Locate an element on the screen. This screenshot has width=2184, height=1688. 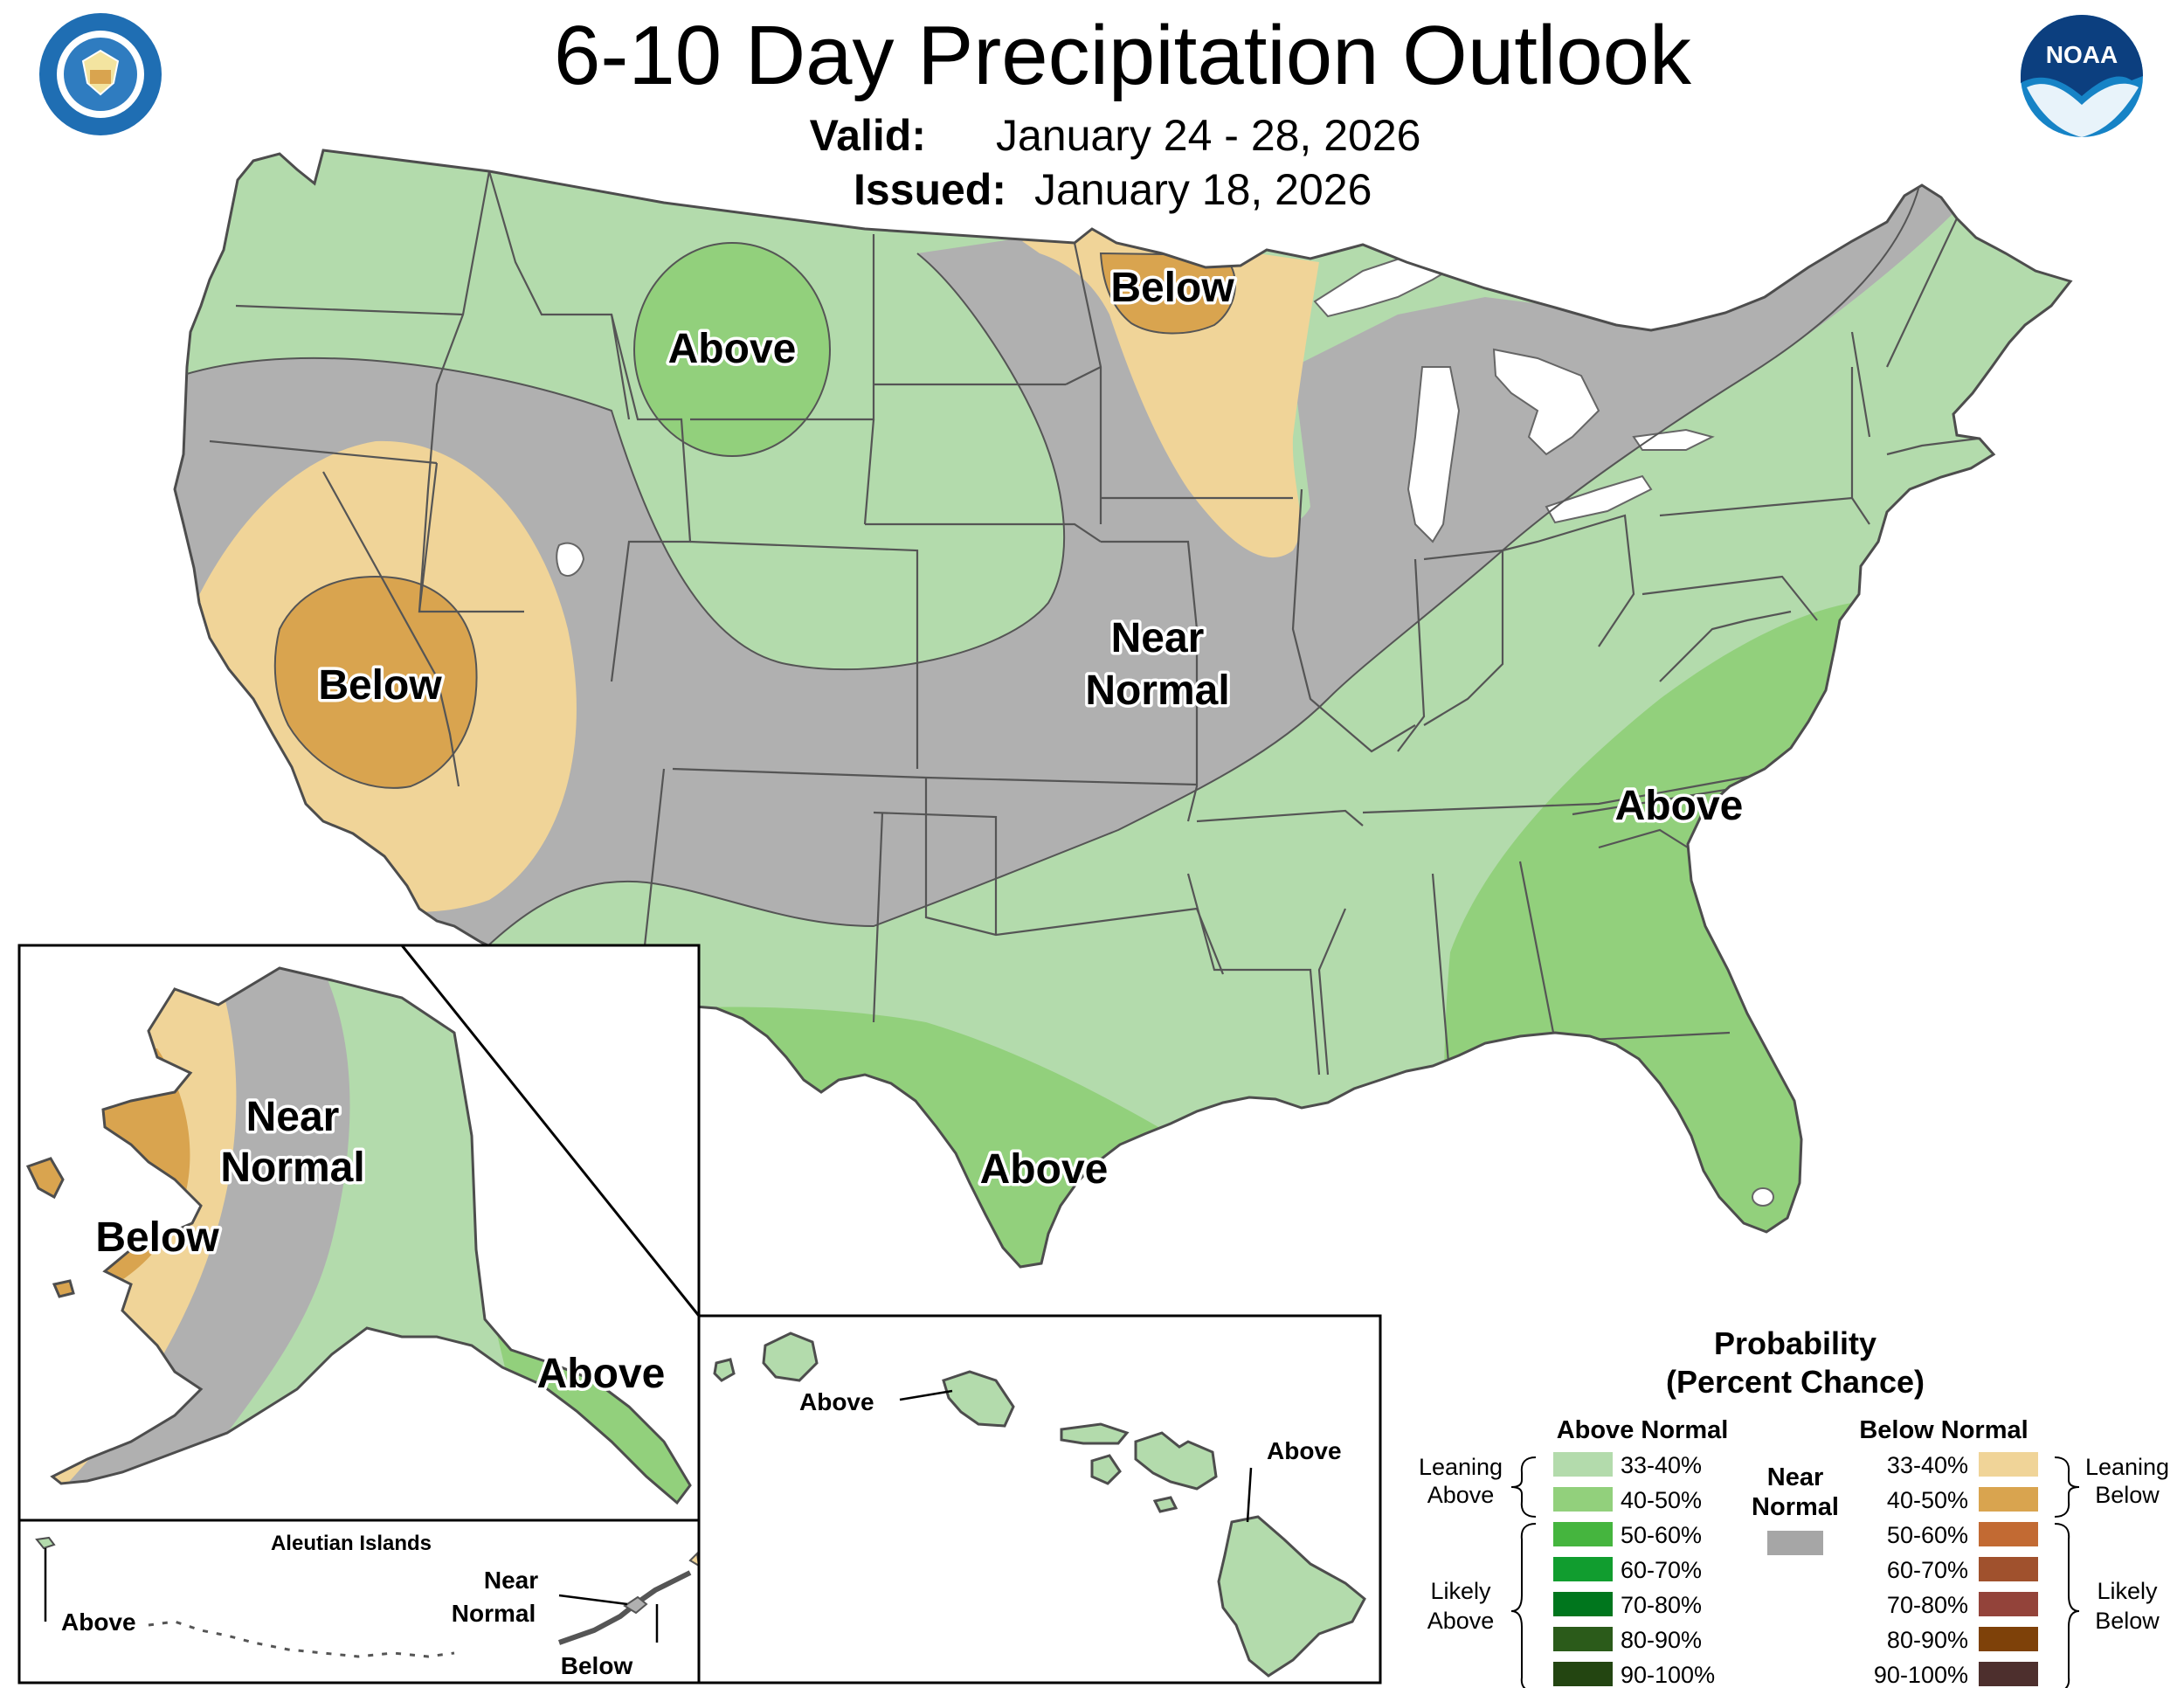
legend-range-below-6: 80-90% is located at coordinates (1927, 1640).